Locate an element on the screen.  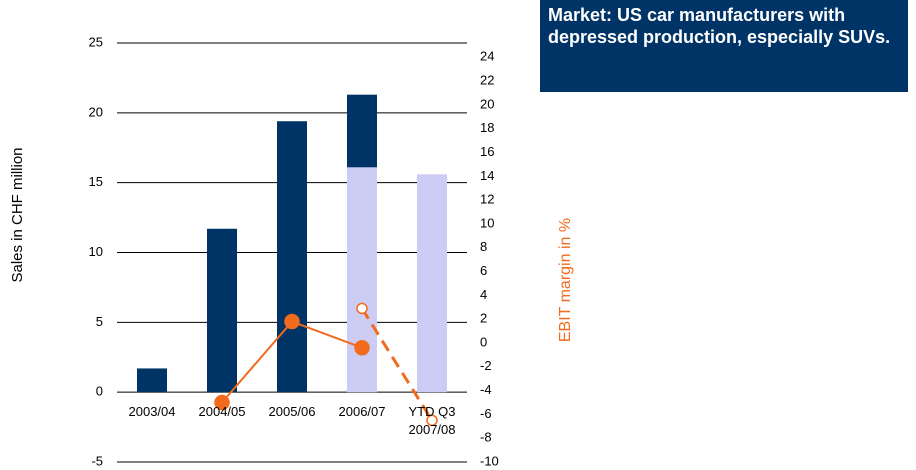
x-tick-label: 2005/06 is located at coordinates (292, 412).